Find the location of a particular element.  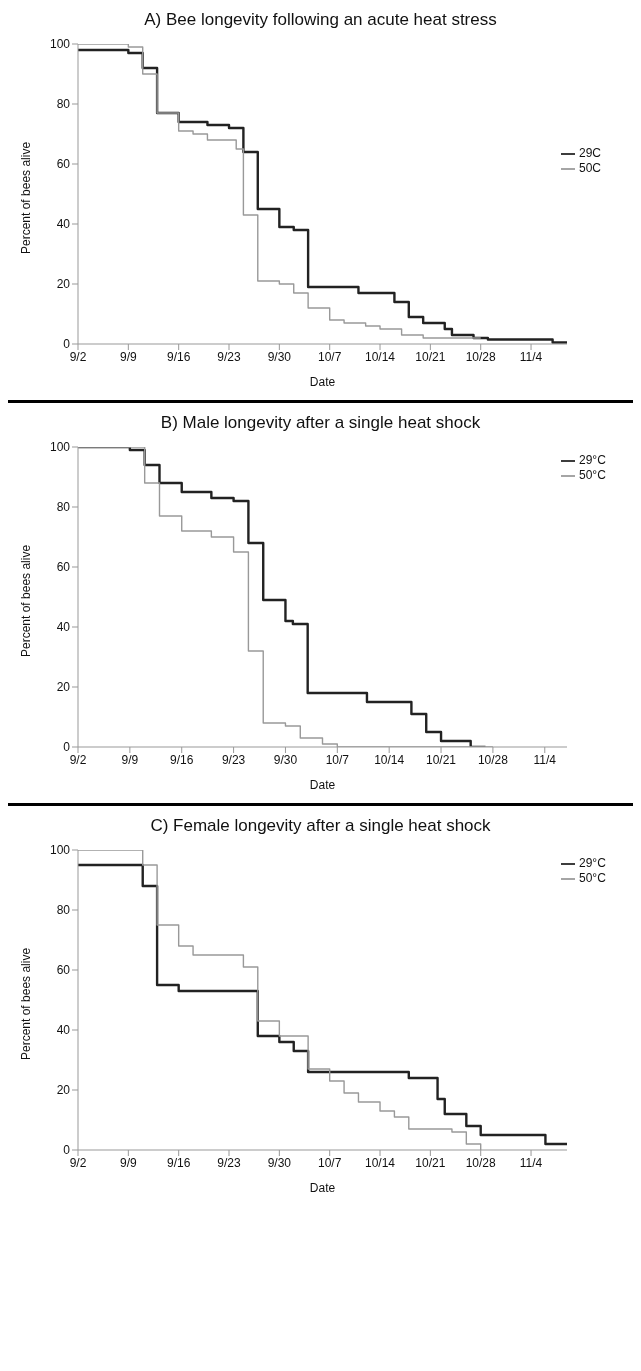

chart-title: C) Female longevity after a single heat shock is located at coordinates (320, 826).